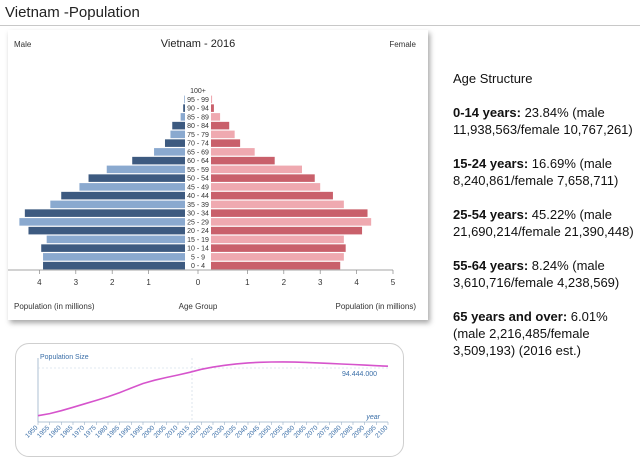 This screenshot has height=469, width=640. Describe the element at coordinates (493, 78) in the screenshot. I see `age-structure-heading: Age Structure` at that location.